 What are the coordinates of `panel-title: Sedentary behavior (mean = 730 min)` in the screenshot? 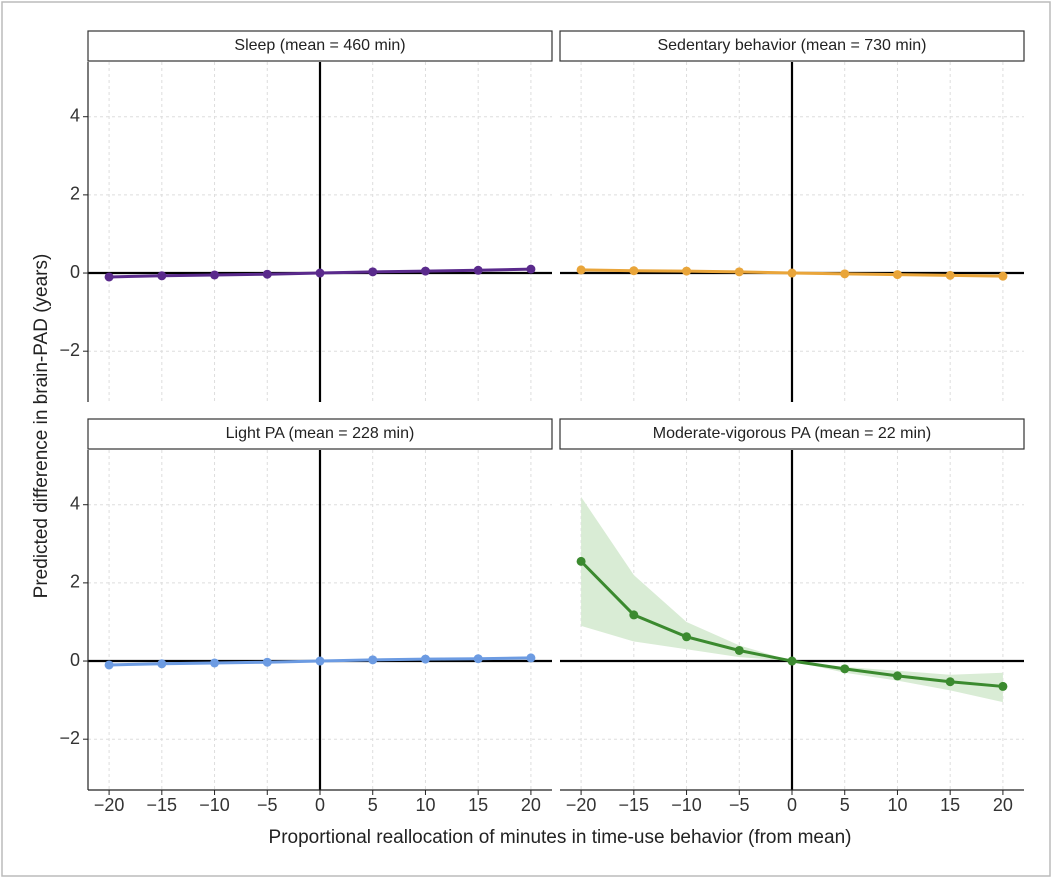 It's located at (791, 45).